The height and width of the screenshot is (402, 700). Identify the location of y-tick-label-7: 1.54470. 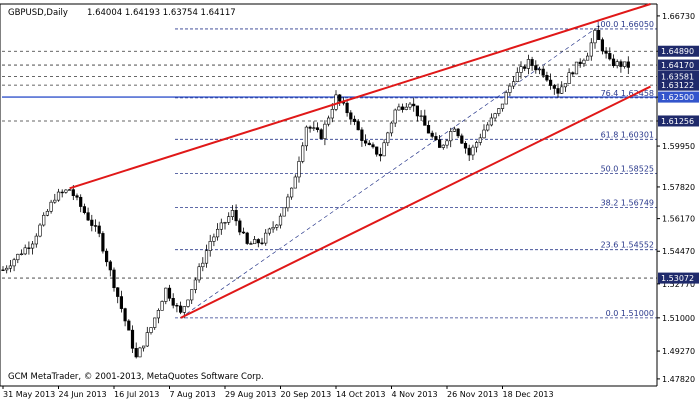
(678, 251).